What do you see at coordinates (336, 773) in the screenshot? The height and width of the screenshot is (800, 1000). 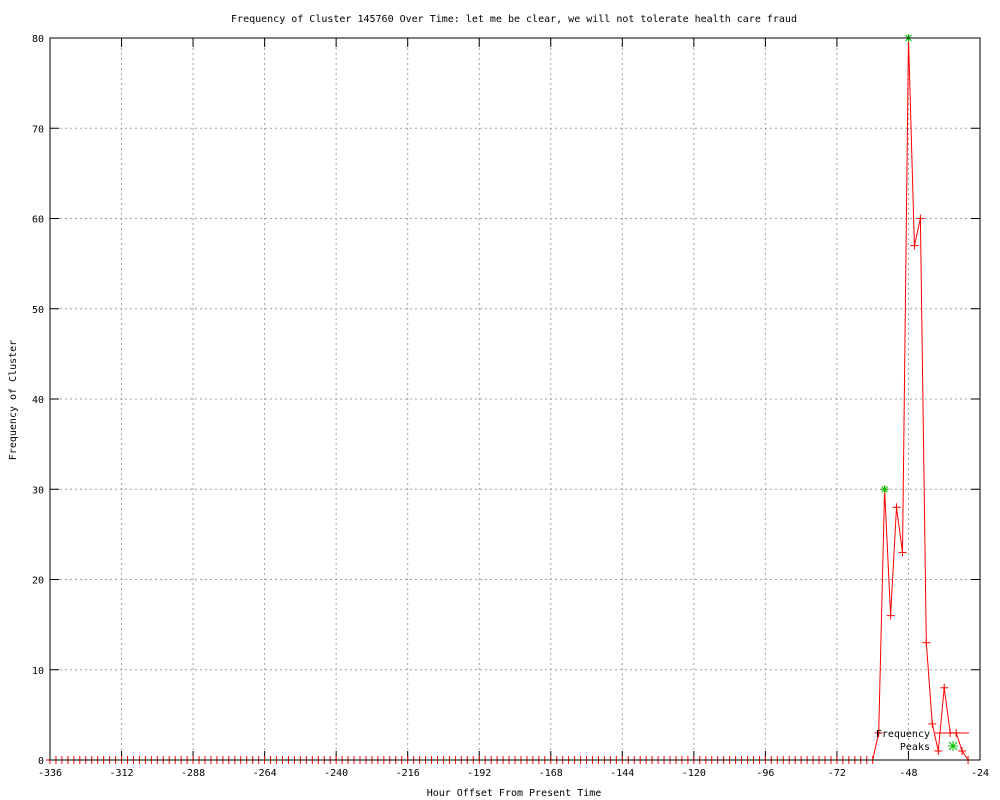 I see `x-tick-label: -240` at bounding box center [336, 773].